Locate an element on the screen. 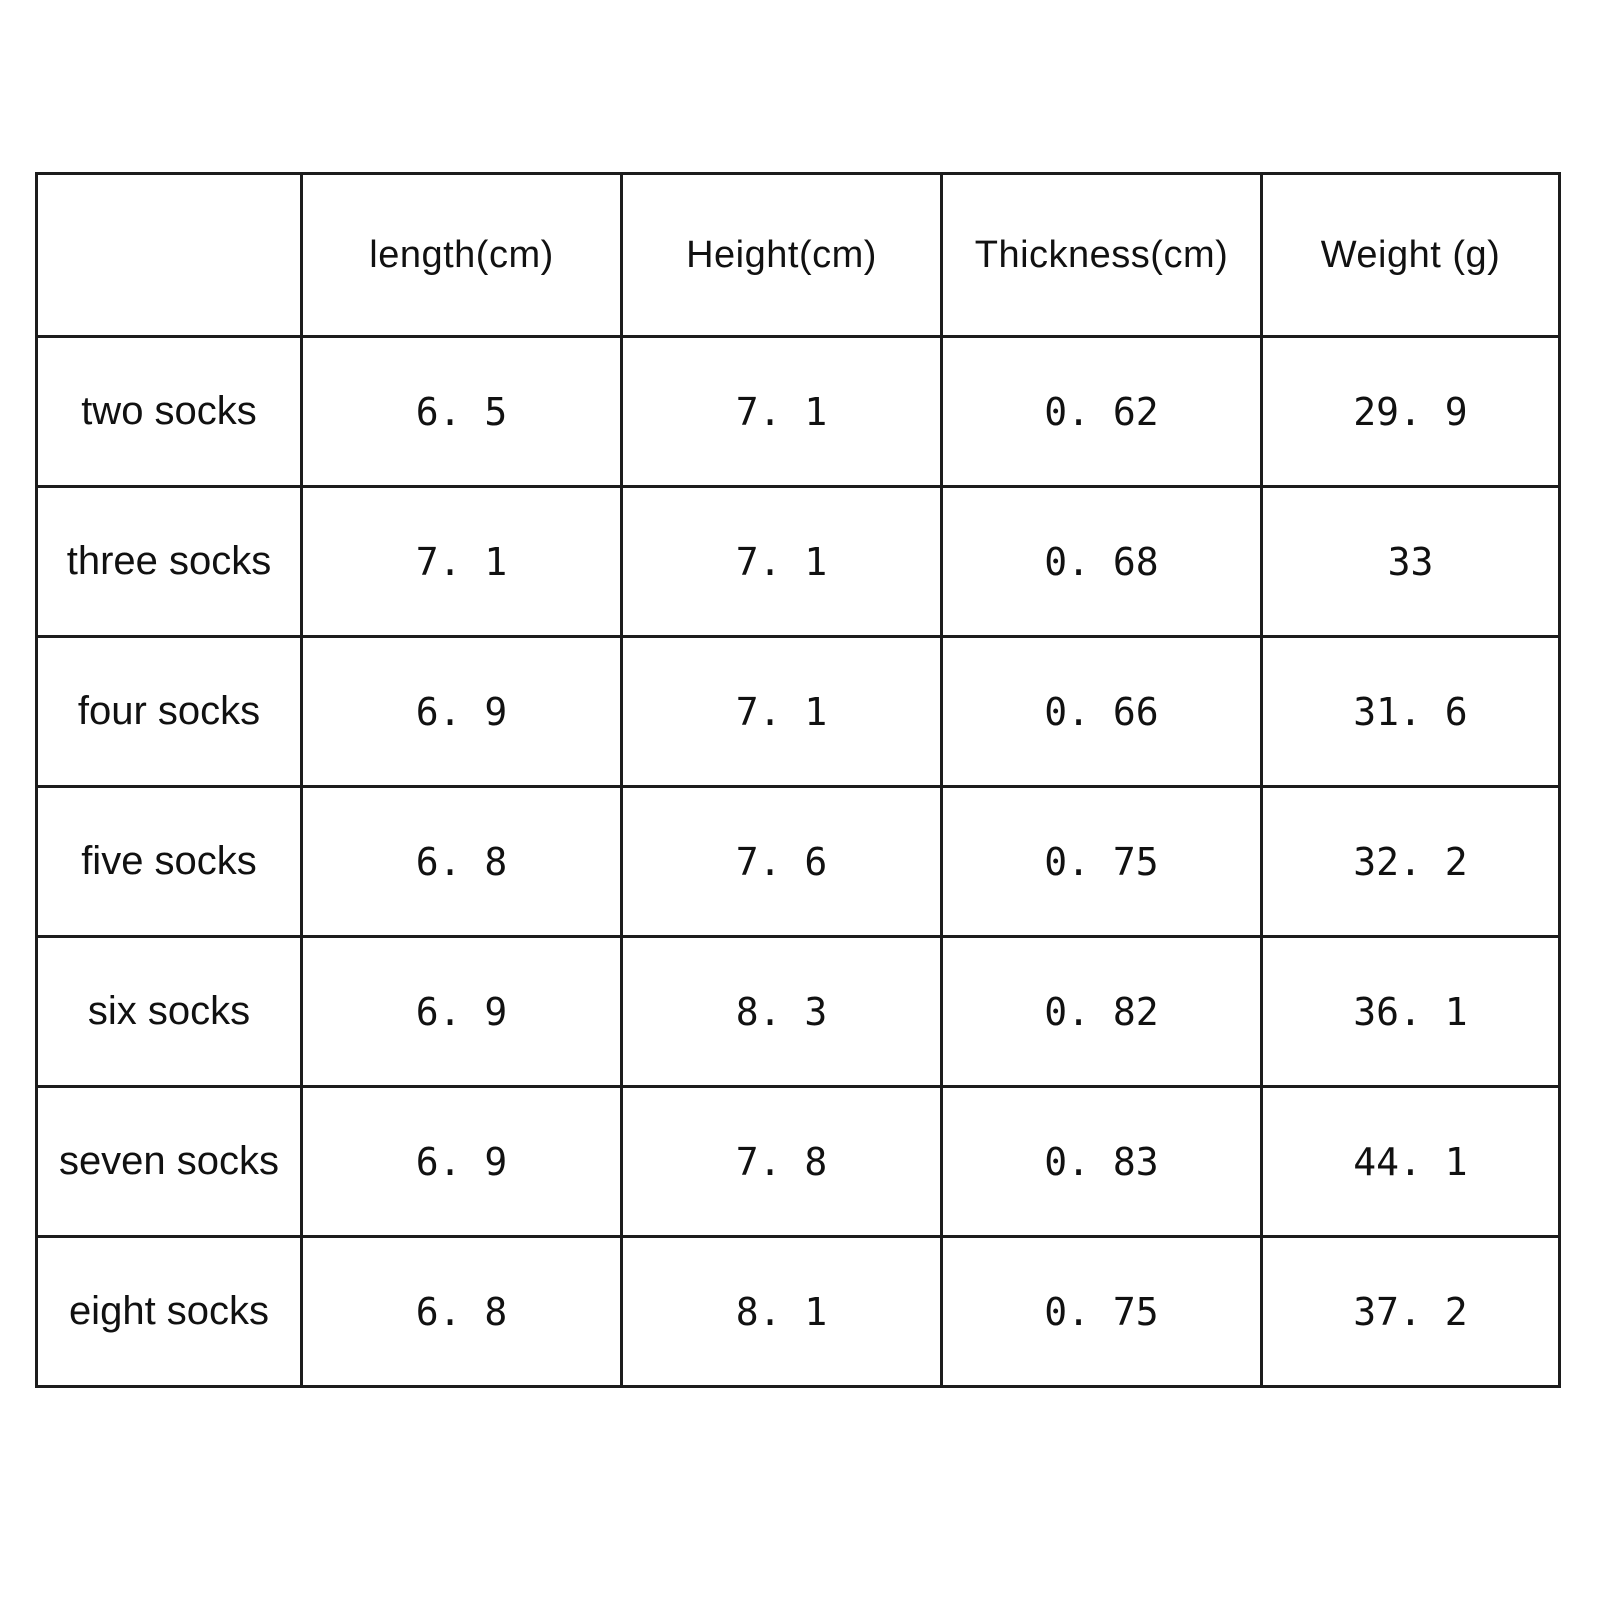  row-label: five socks is located at coordinates (169, 861).